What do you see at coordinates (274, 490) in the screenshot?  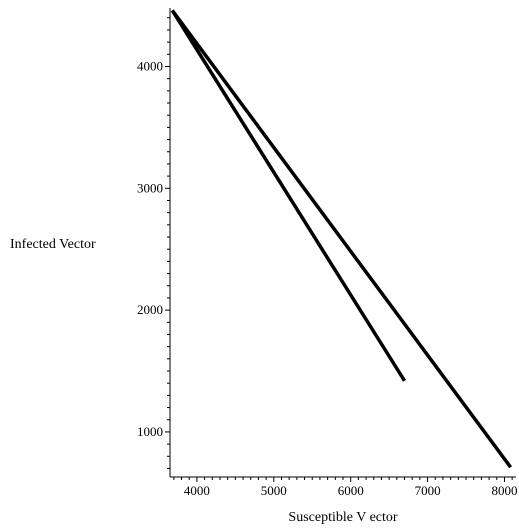 I see `x-tick-label: 5000` at bounding box center [274, 490].